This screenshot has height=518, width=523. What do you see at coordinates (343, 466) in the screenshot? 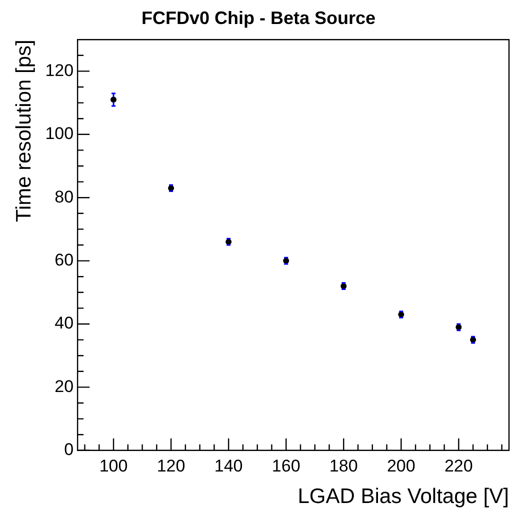
I see `x-tick-label: 180` at bounding box center [343, 466].